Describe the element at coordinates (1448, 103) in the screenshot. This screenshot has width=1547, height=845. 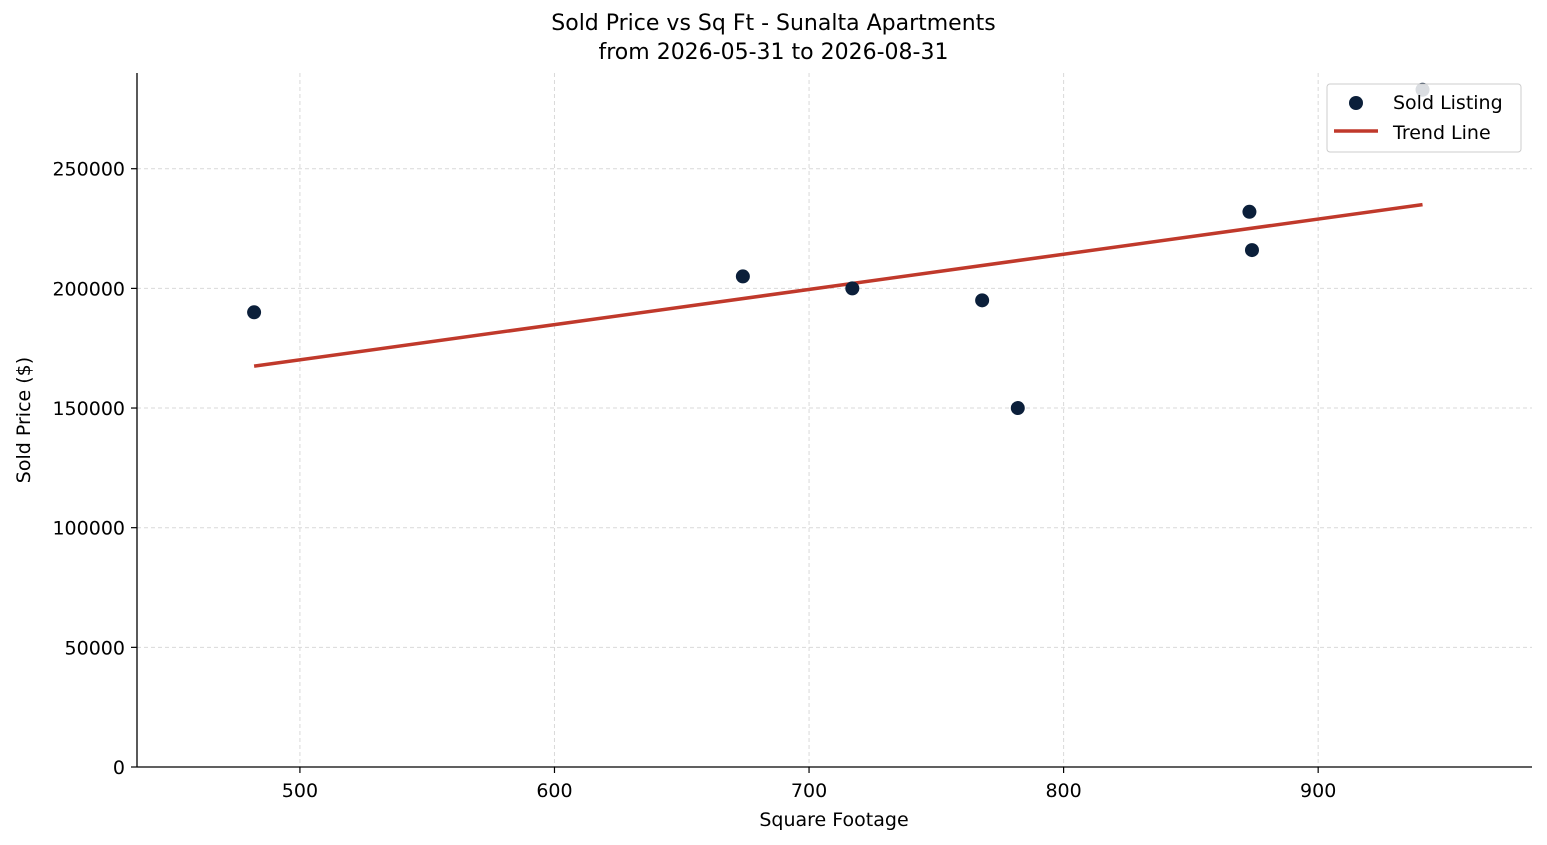
I see `legend-label-sold-listing: Sold Listing` at that location.